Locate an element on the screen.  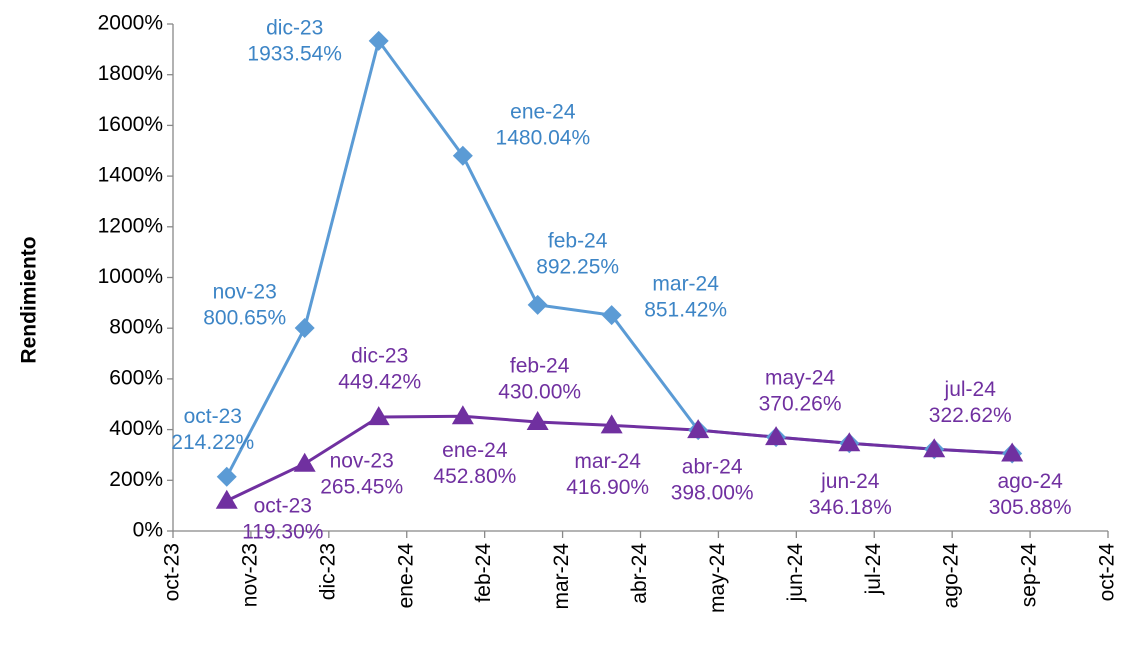
value-label: 1480.04% is located at coordinates (543, 137).